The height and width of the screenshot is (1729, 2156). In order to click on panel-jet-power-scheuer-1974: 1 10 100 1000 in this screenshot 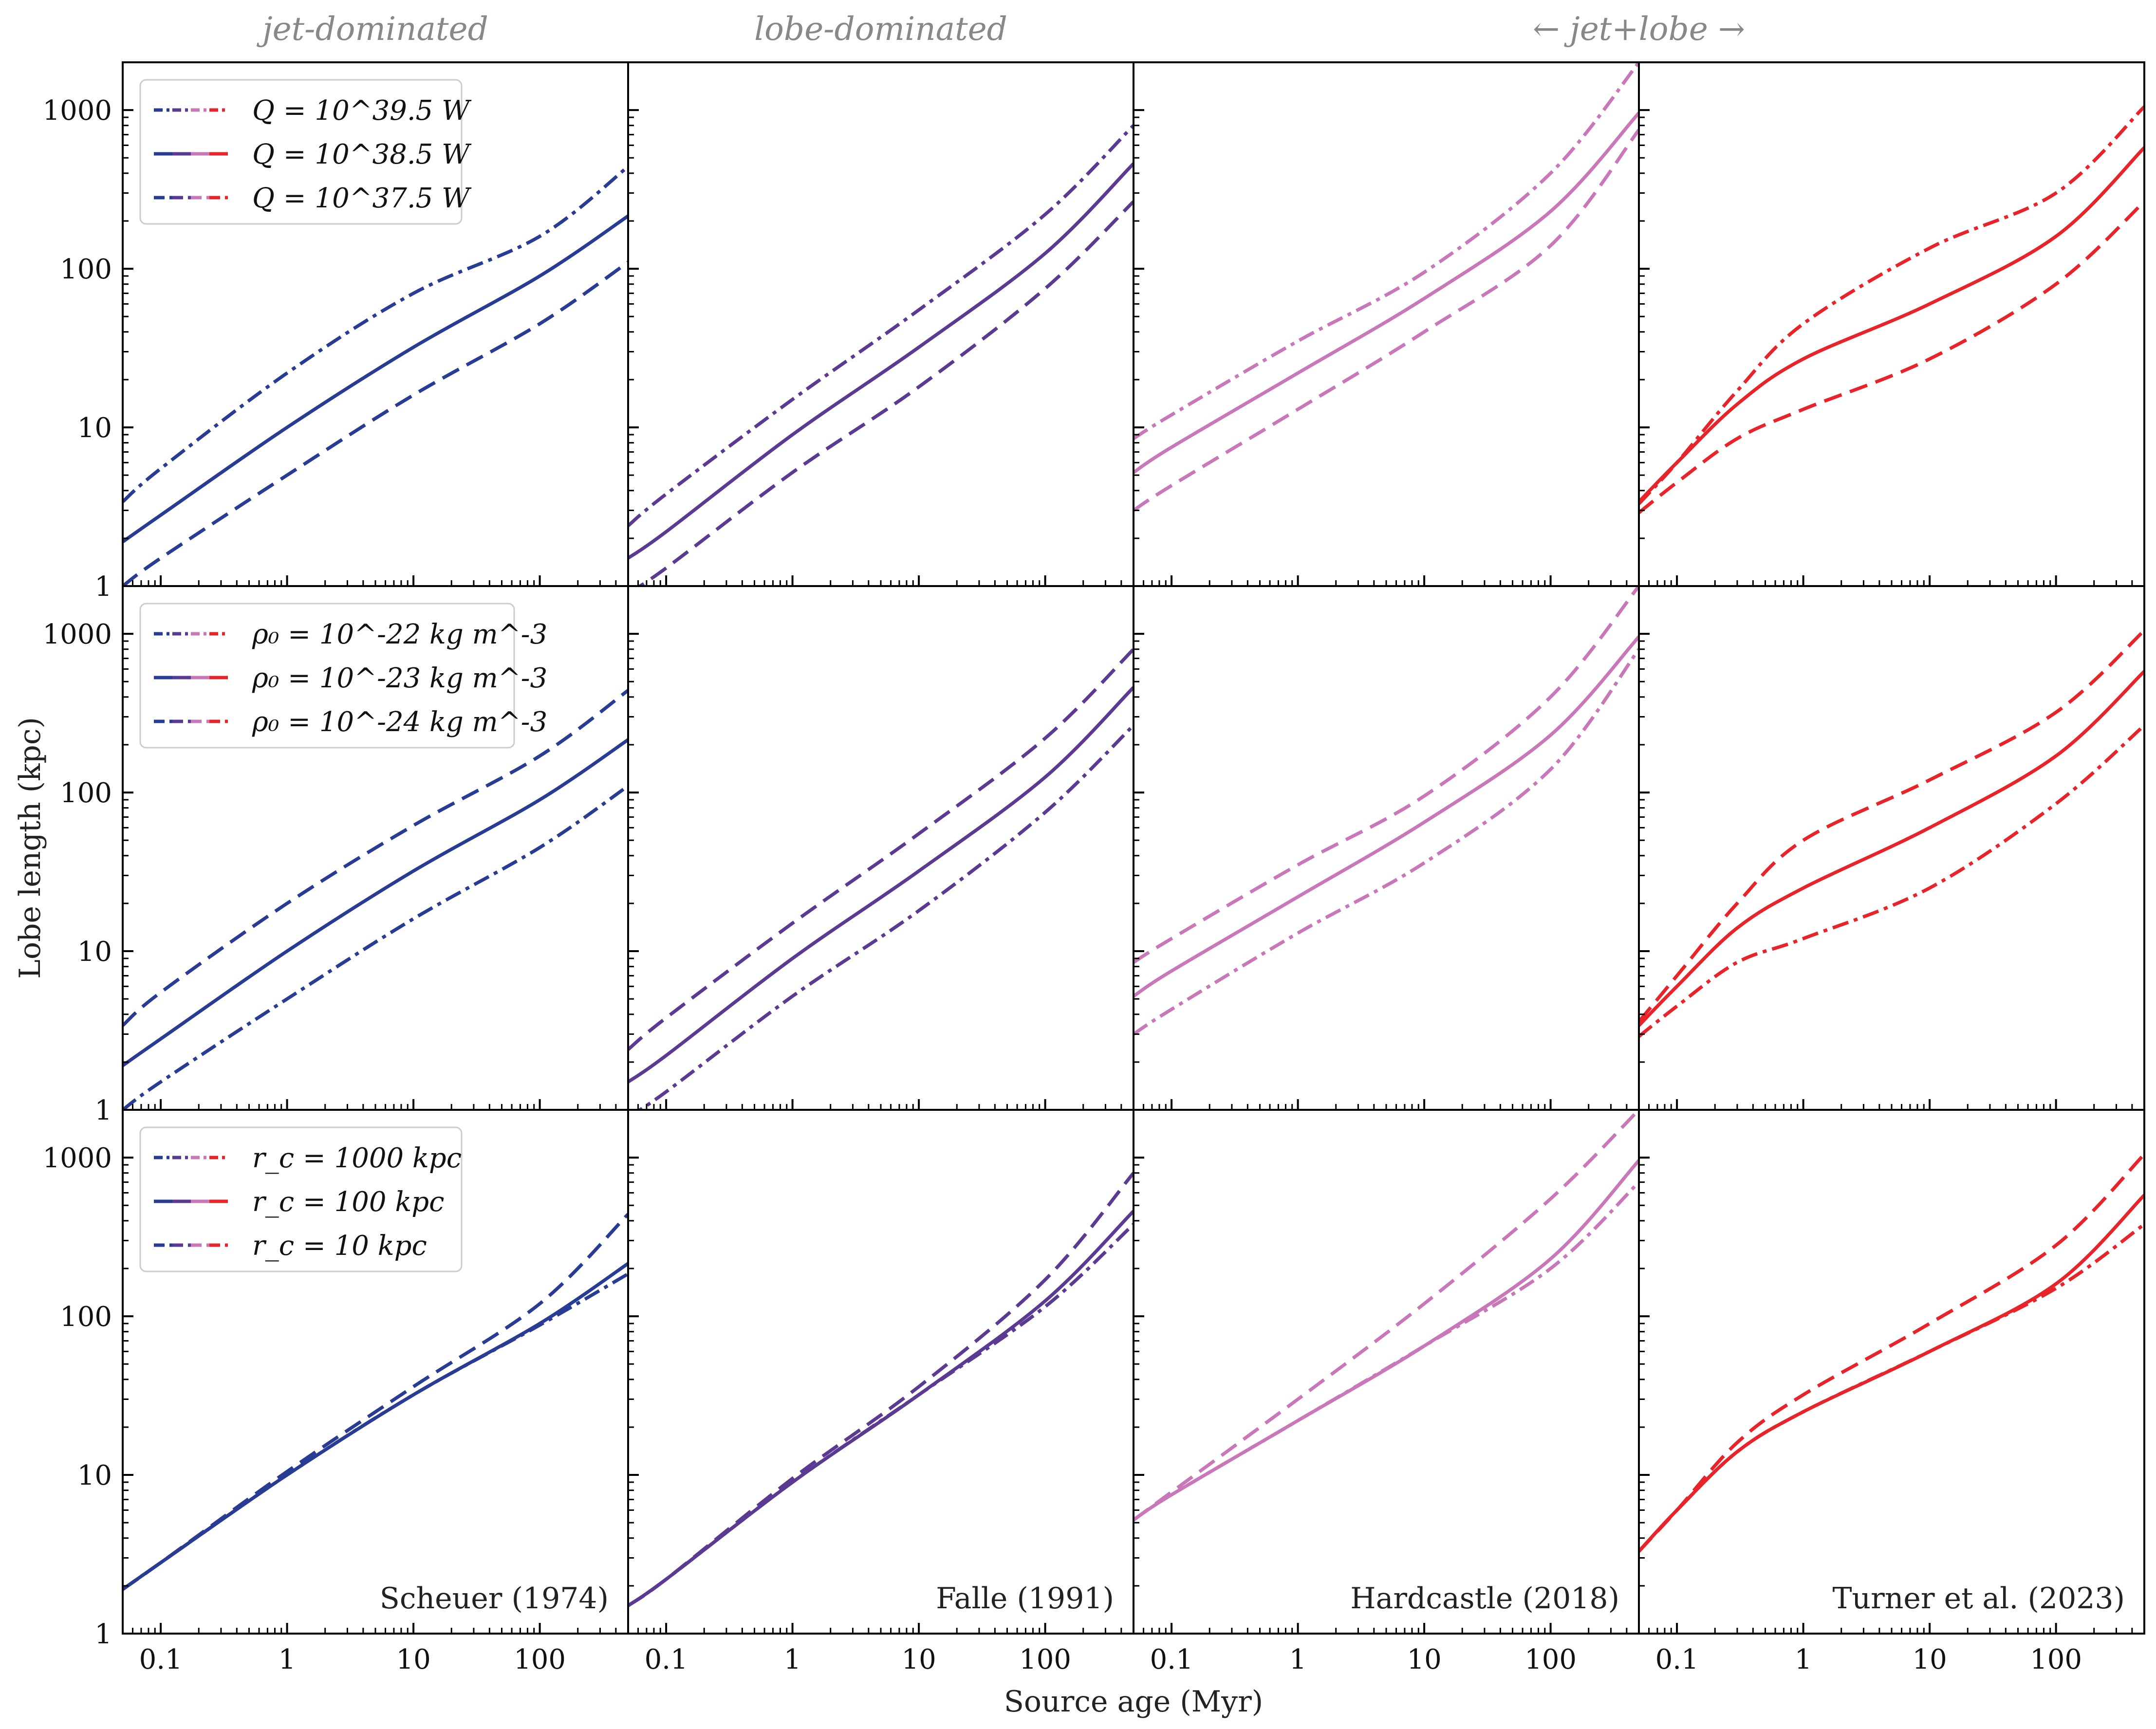, I will do `click(336, 332)`.